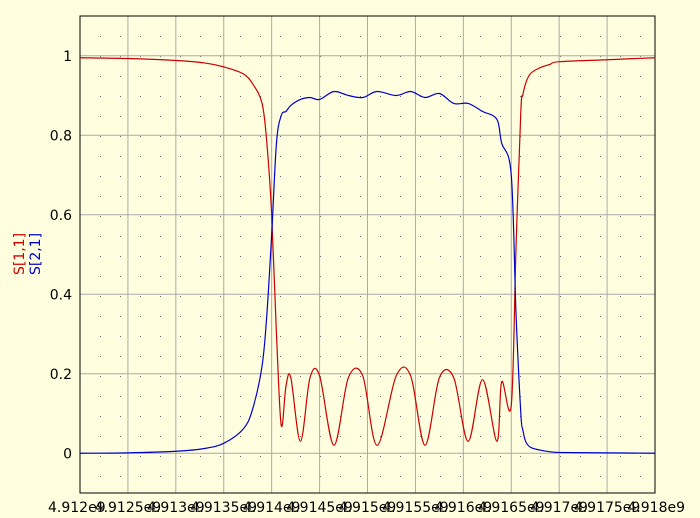  What do you see at coordinates (61, 375) in the screenshot?
I see `y-tick-label: 0.2` at bounding box center [61, 375].